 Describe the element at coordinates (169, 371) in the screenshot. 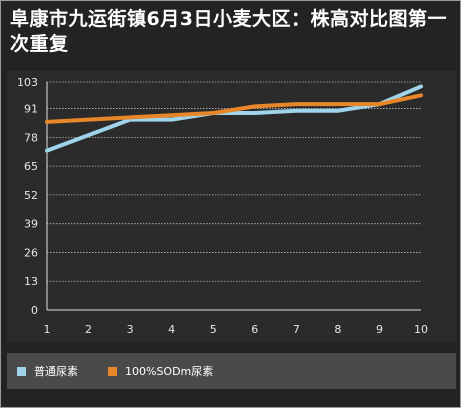

I see `legend-label-series-2: 100%SODm尿素` at that location.